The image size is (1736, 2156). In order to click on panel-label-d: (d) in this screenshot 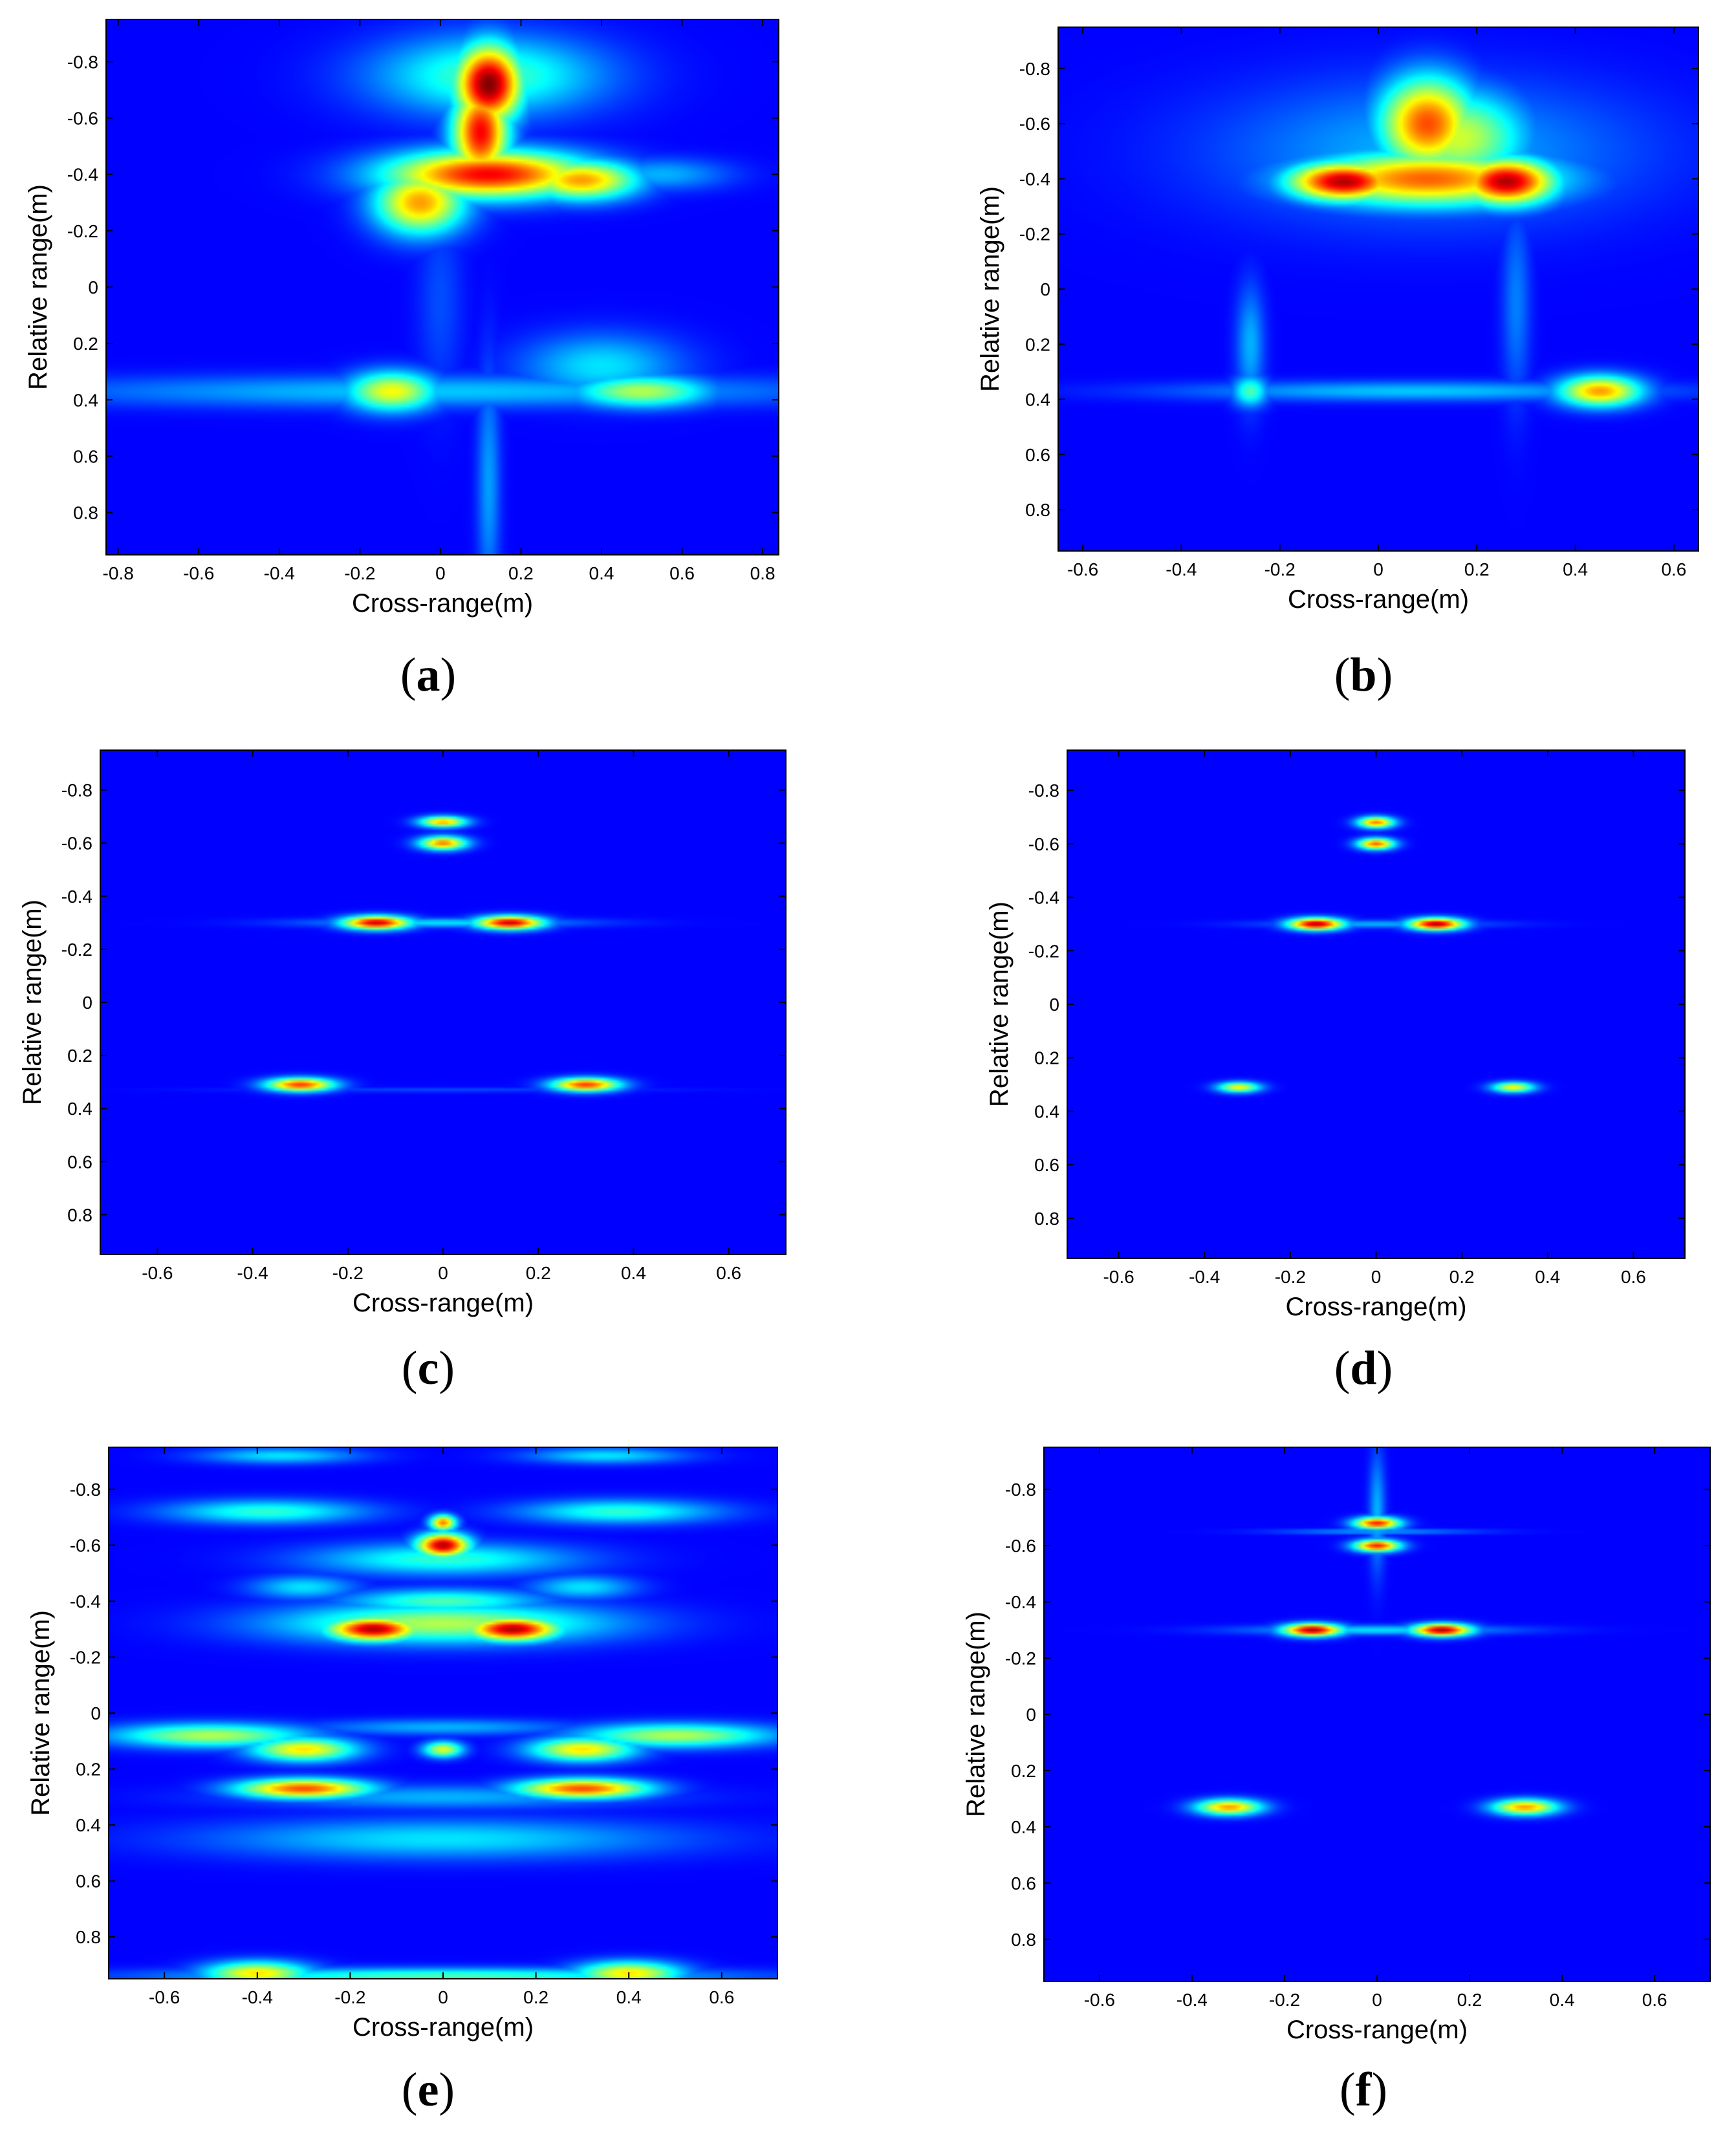, I will do `click(1363, 1368)`.